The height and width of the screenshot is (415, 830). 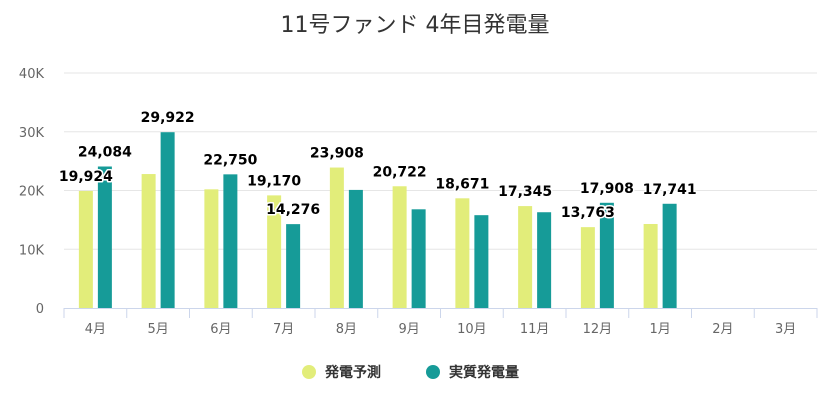 What do you see at coordinates (157, 329) in the screenshot?
I see `x-tick-label: 5月` at bounding box center [157, 329].